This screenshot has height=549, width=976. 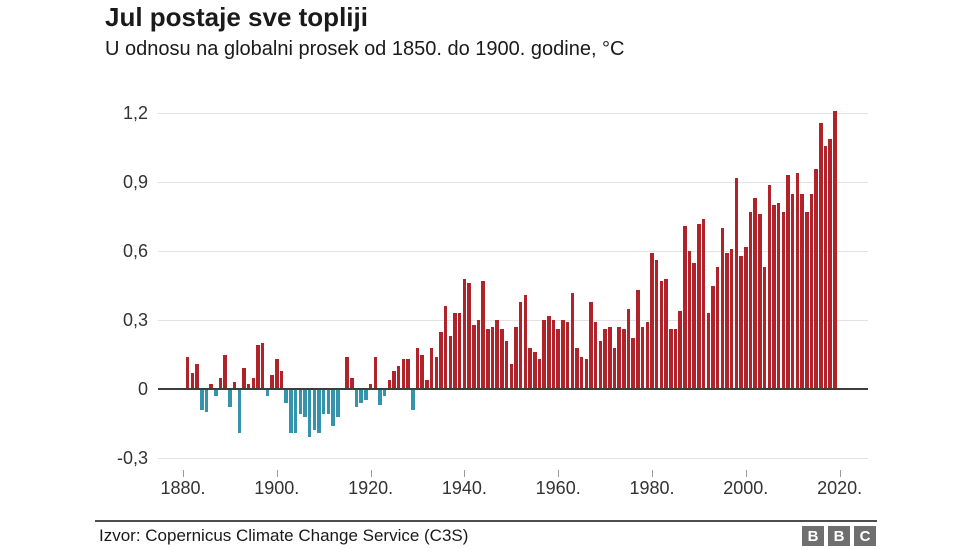 What do you see at coordinates (236, 17) in the screenshot?
I see `chart-title: Jul postaje sve topliji` at bounding box center [236, 17].